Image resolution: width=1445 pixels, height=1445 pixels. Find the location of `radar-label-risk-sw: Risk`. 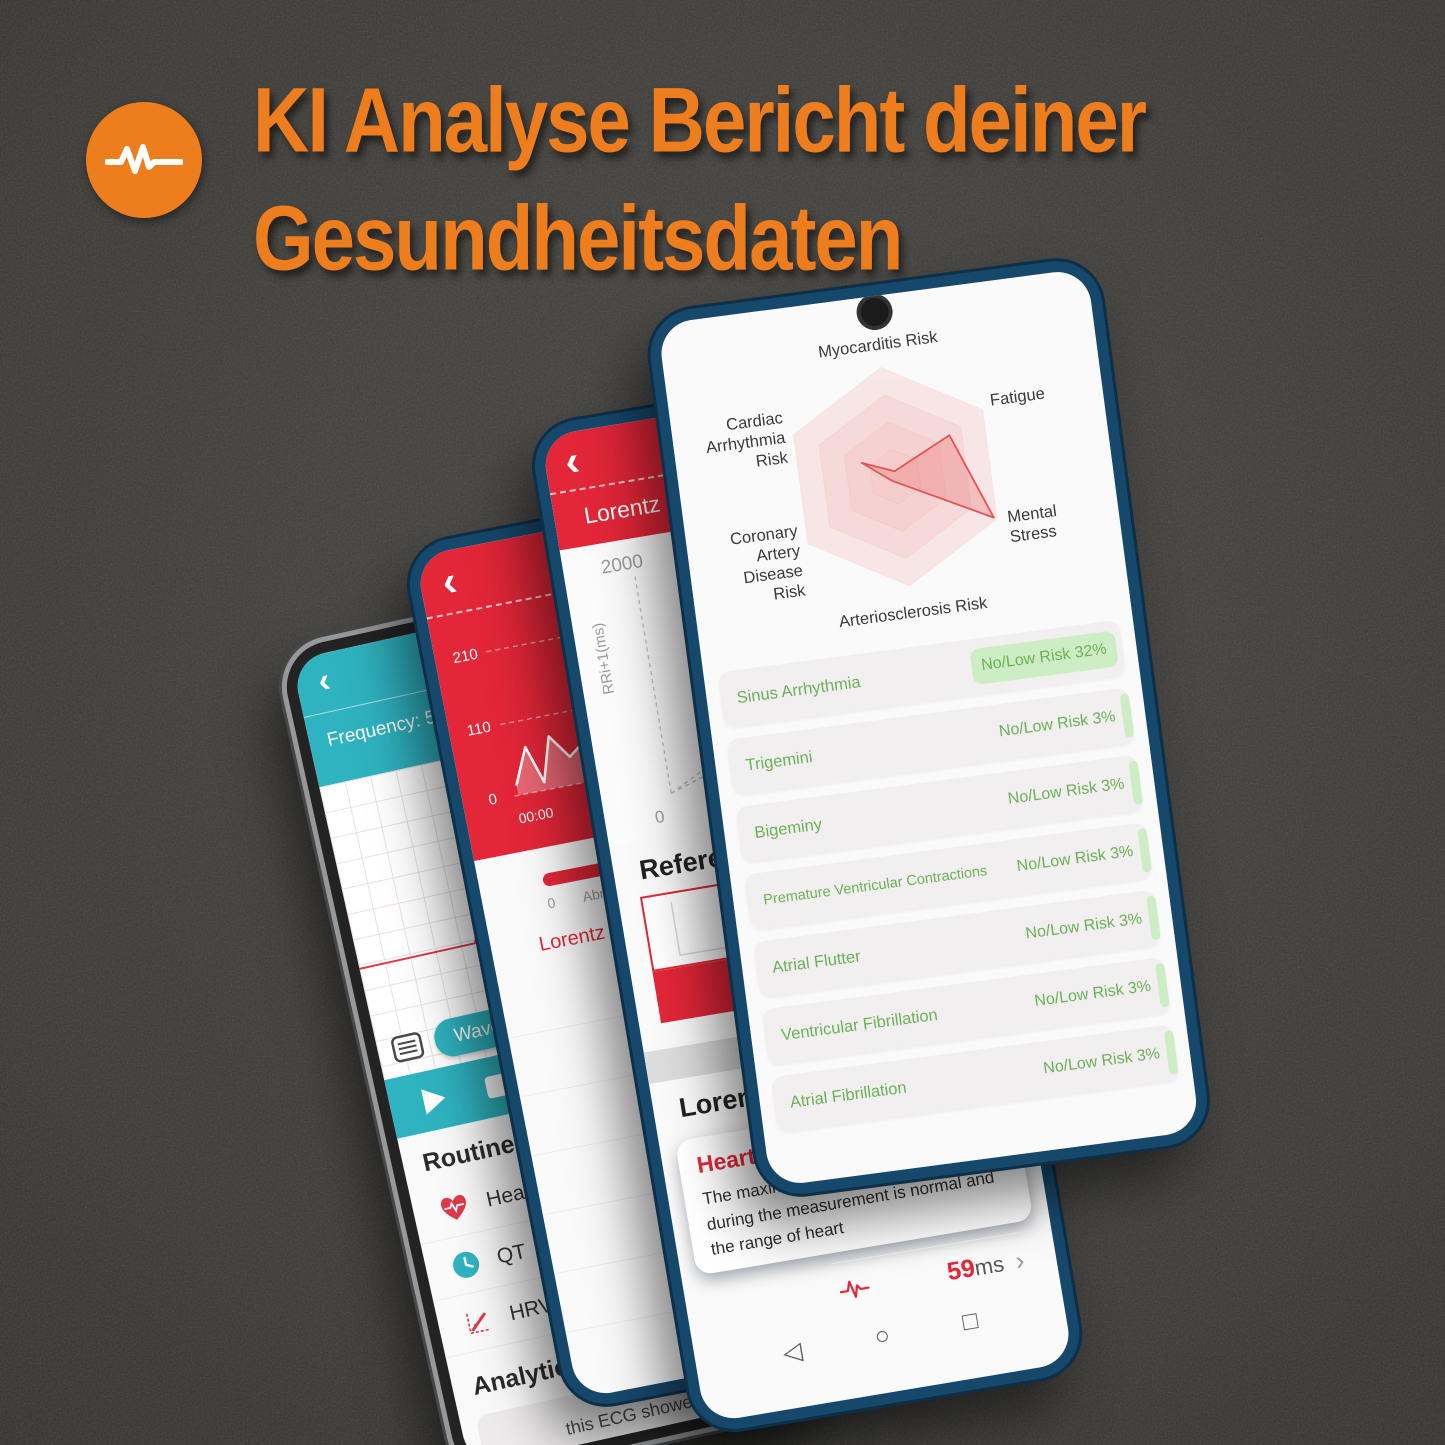

radar-label-risk-sw: Risk is located at coordinates (789, 592).